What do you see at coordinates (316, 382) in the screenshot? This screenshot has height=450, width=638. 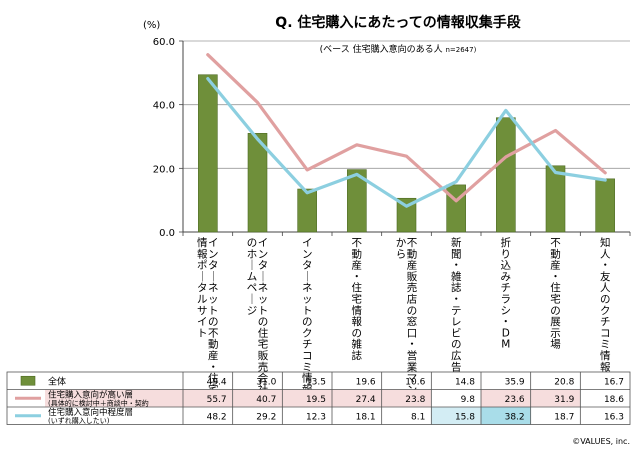 I see `table-value: 13.5` at bounding box center [316, 382].